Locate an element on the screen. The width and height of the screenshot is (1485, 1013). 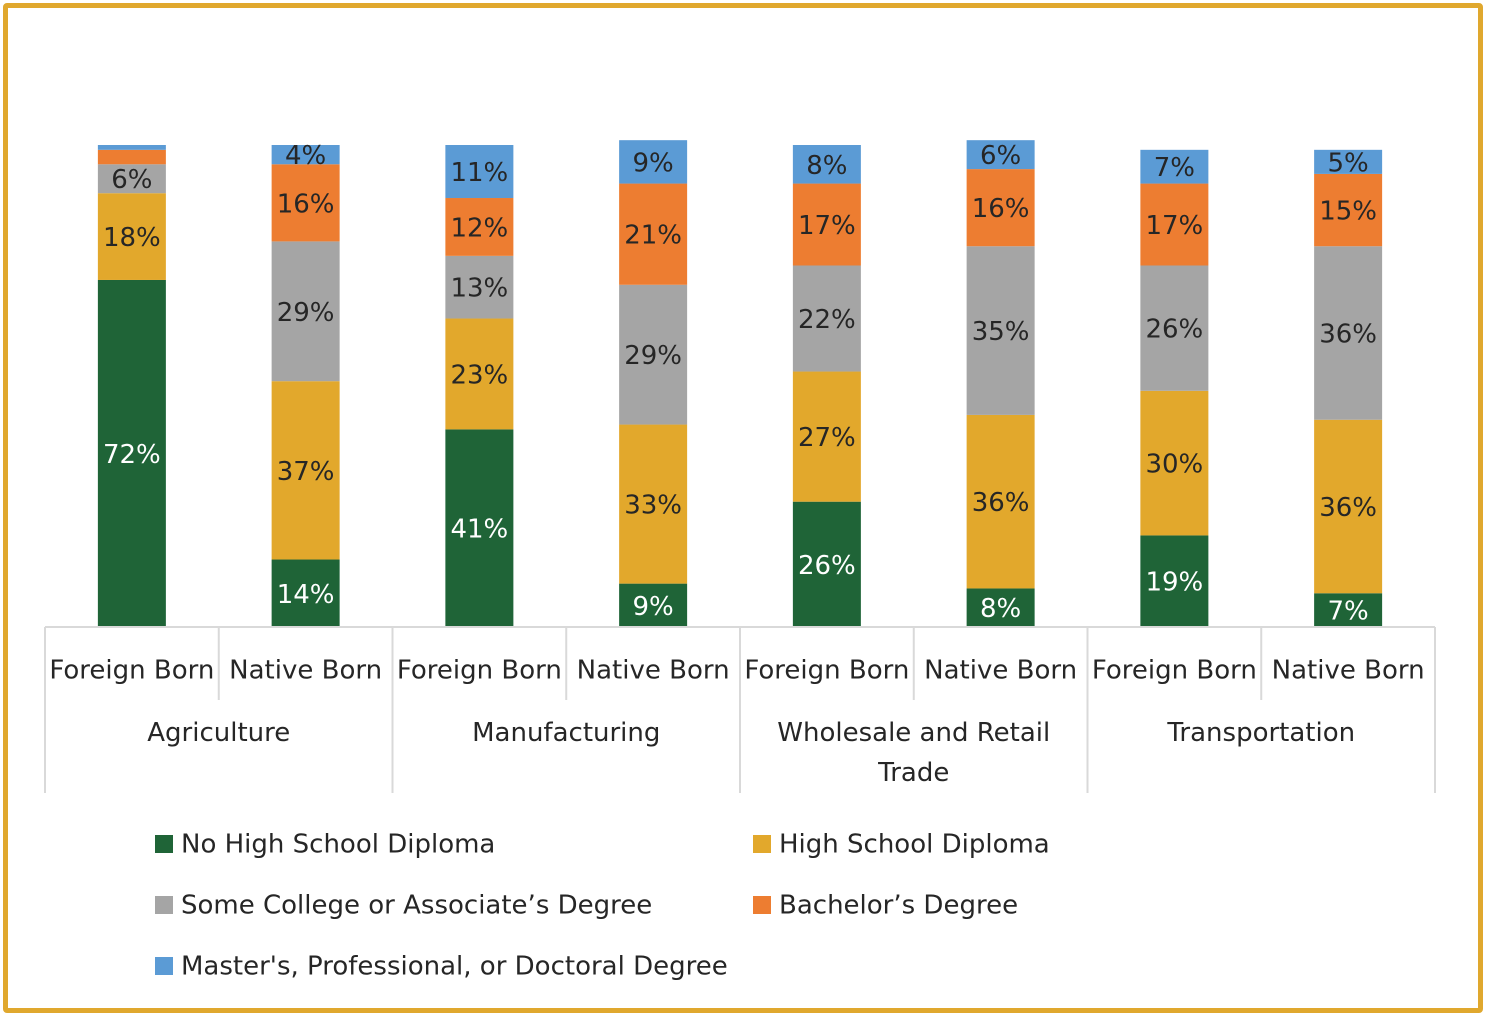
group-label: Wholesale and Retail Trade is located at coordinates (914, 753).